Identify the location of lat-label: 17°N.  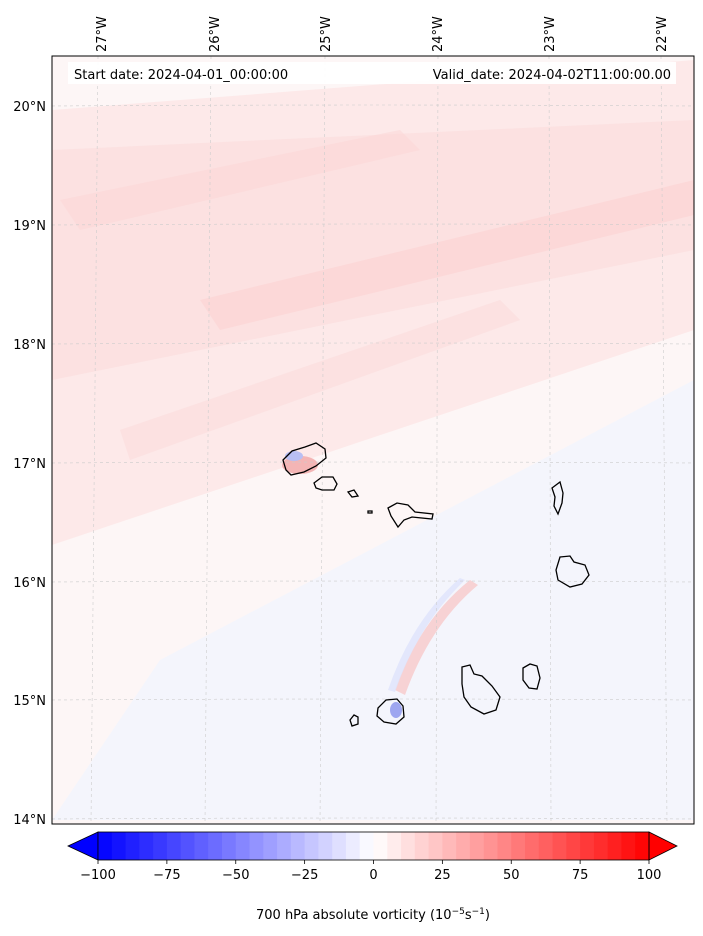
(29, 464).